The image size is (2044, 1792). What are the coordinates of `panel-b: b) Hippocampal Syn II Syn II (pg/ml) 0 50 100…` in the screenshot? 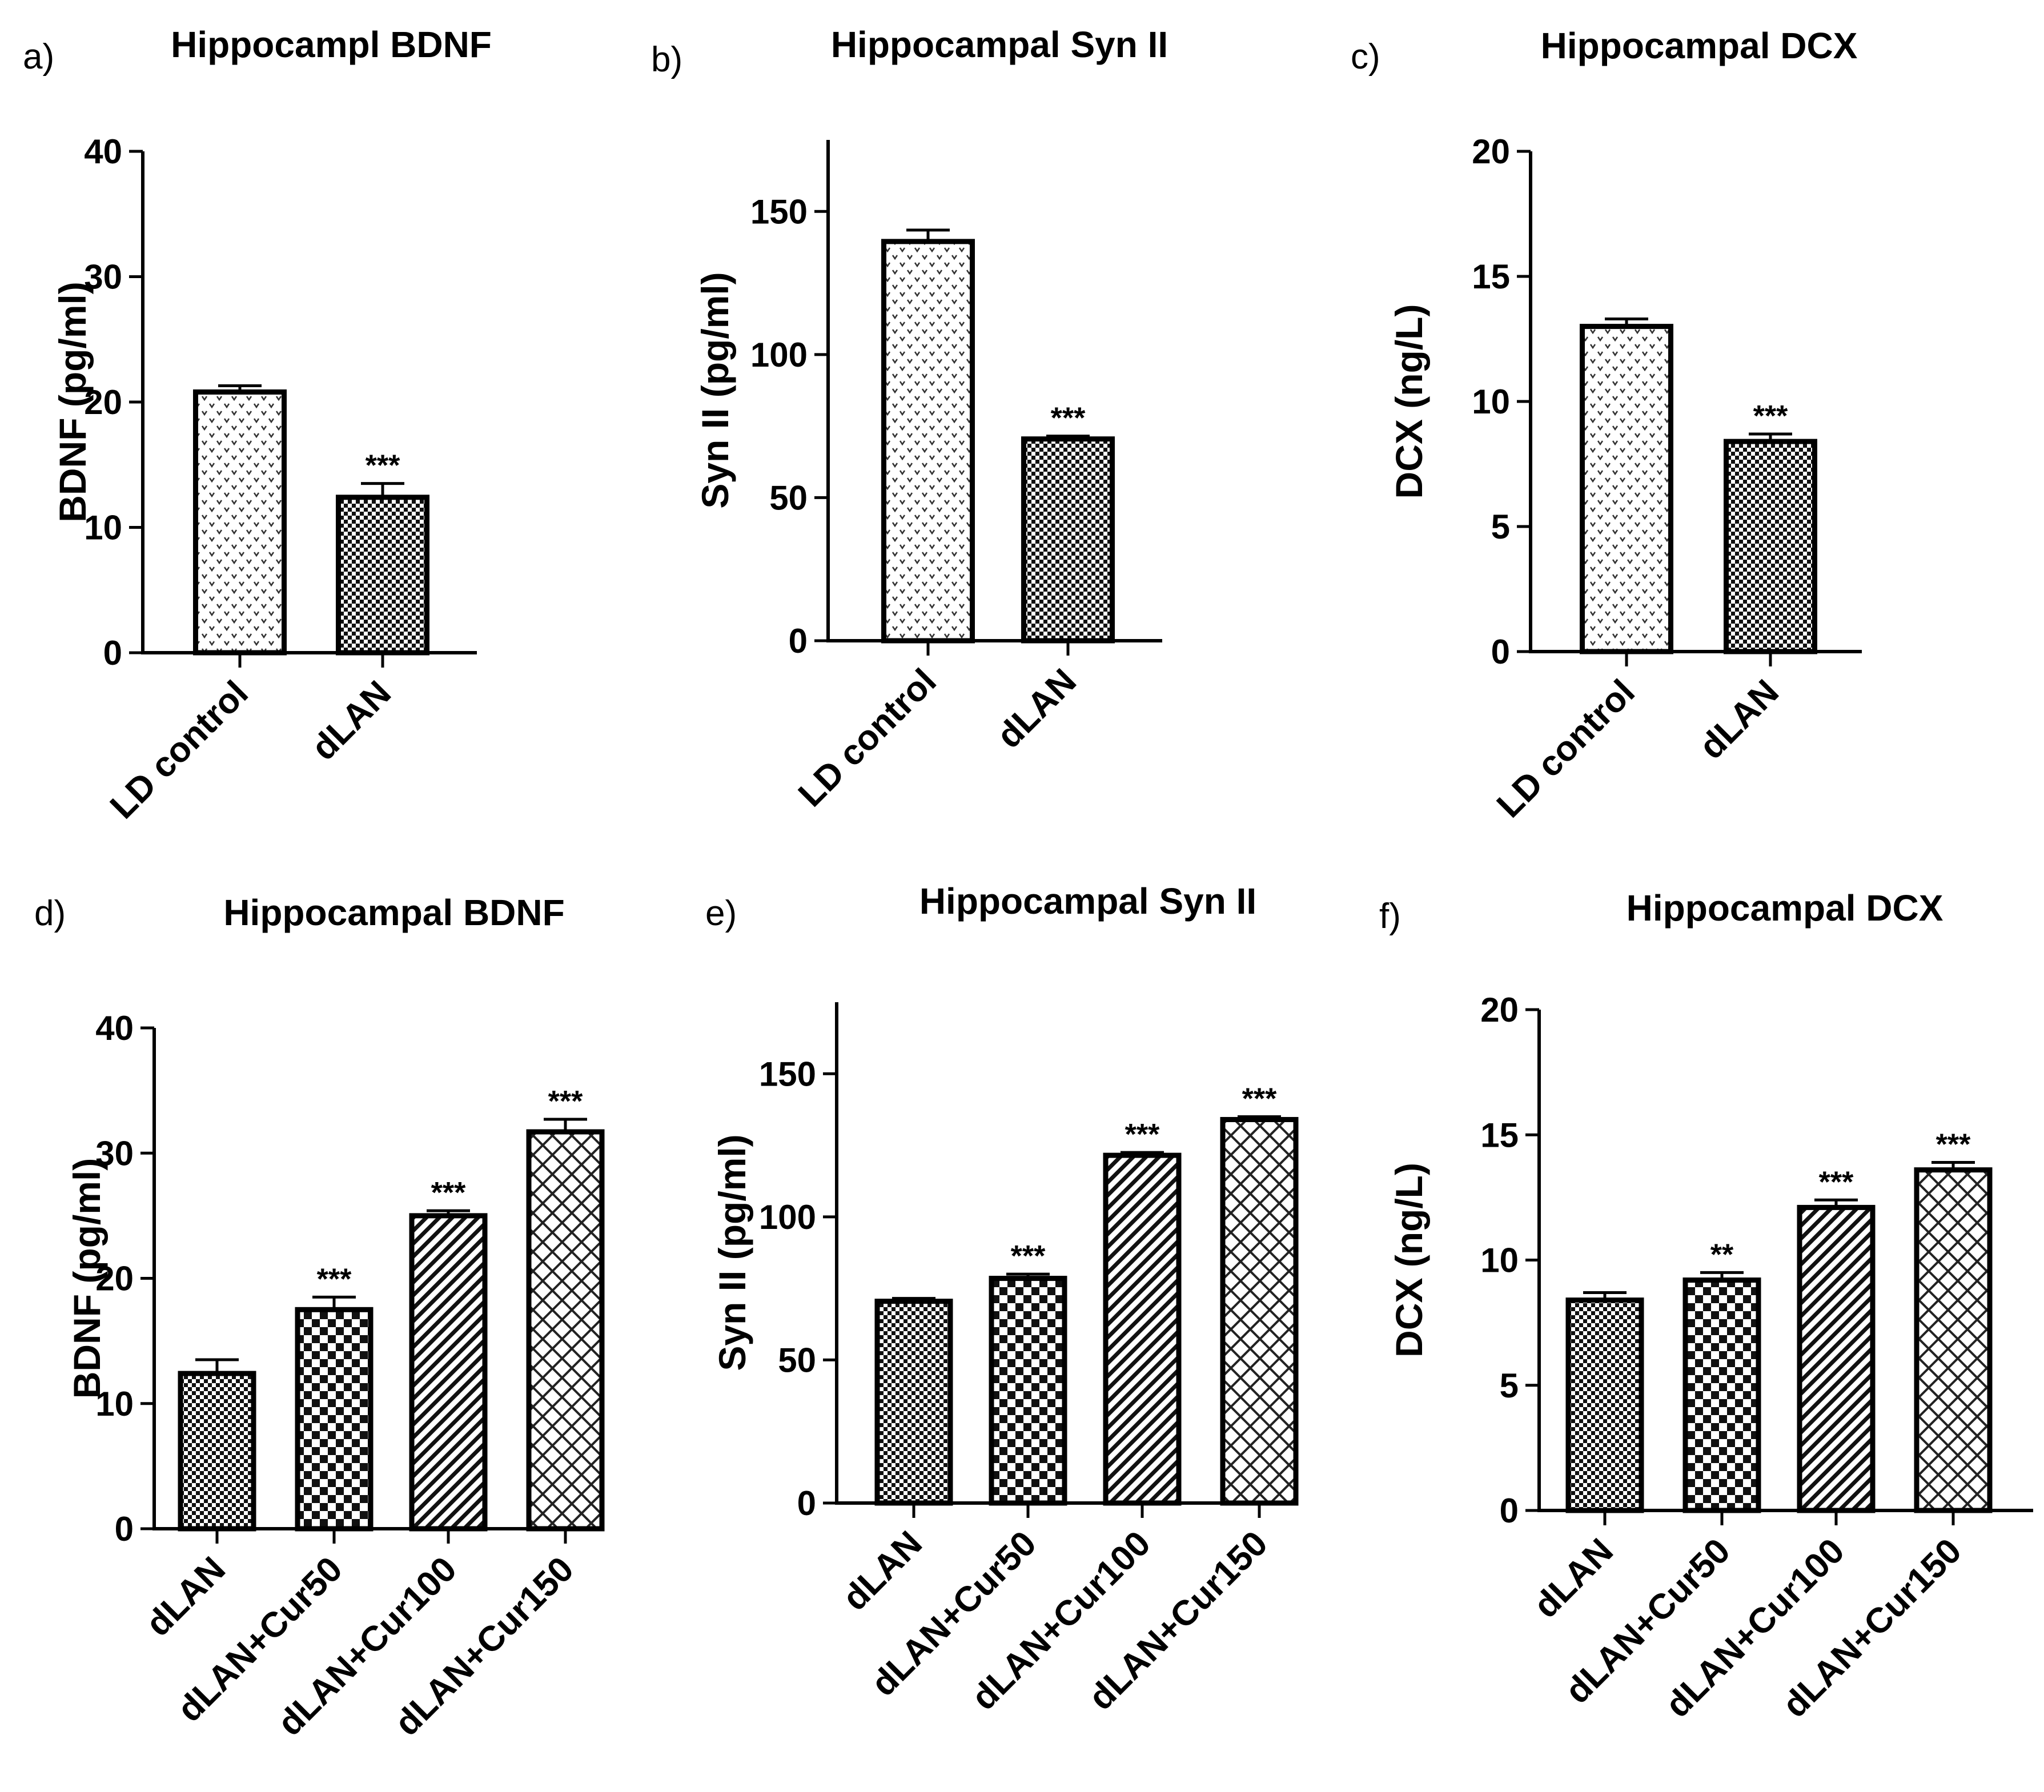 It's located at (909, 419).